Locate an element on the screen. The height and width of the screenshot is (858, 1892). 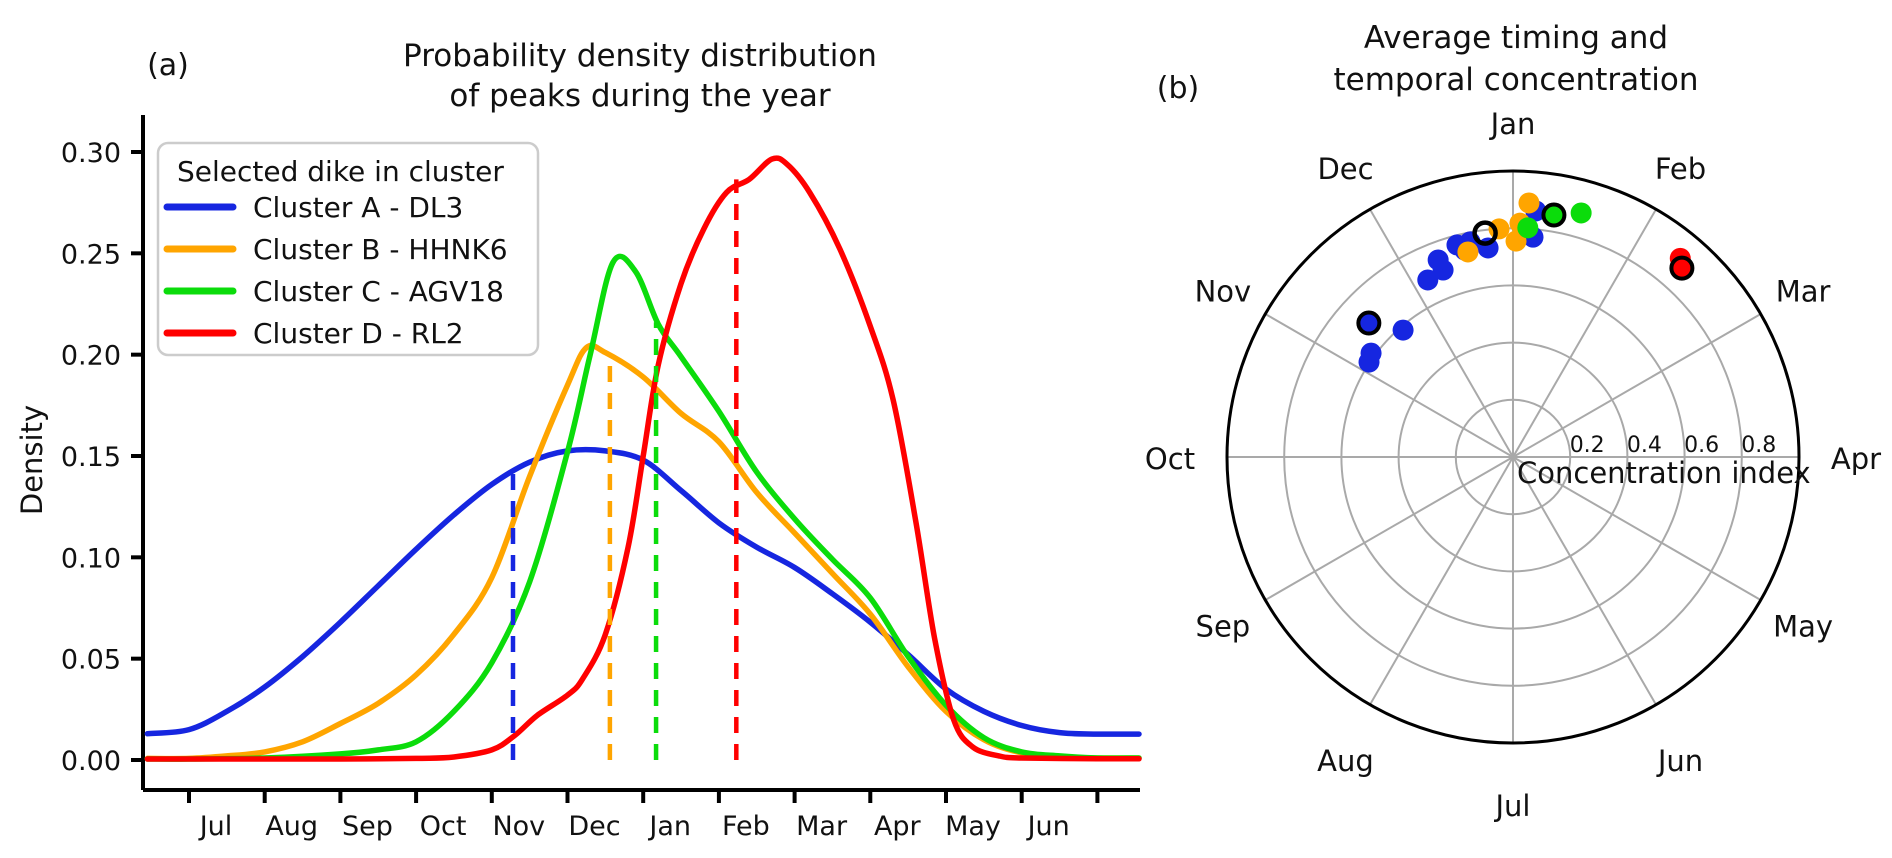
polar-month-label-mar: Mar is located at coordinates (1803, 292).